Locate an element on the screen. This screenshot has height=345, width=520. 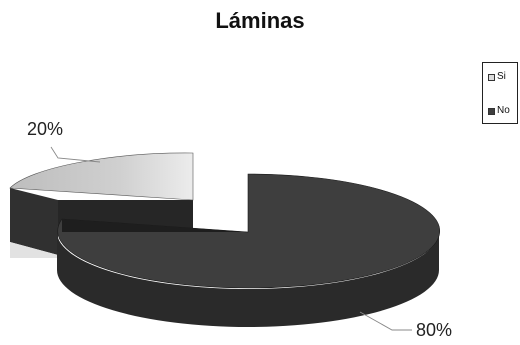
legend-label-no: No is located at coordinates (503, 110).